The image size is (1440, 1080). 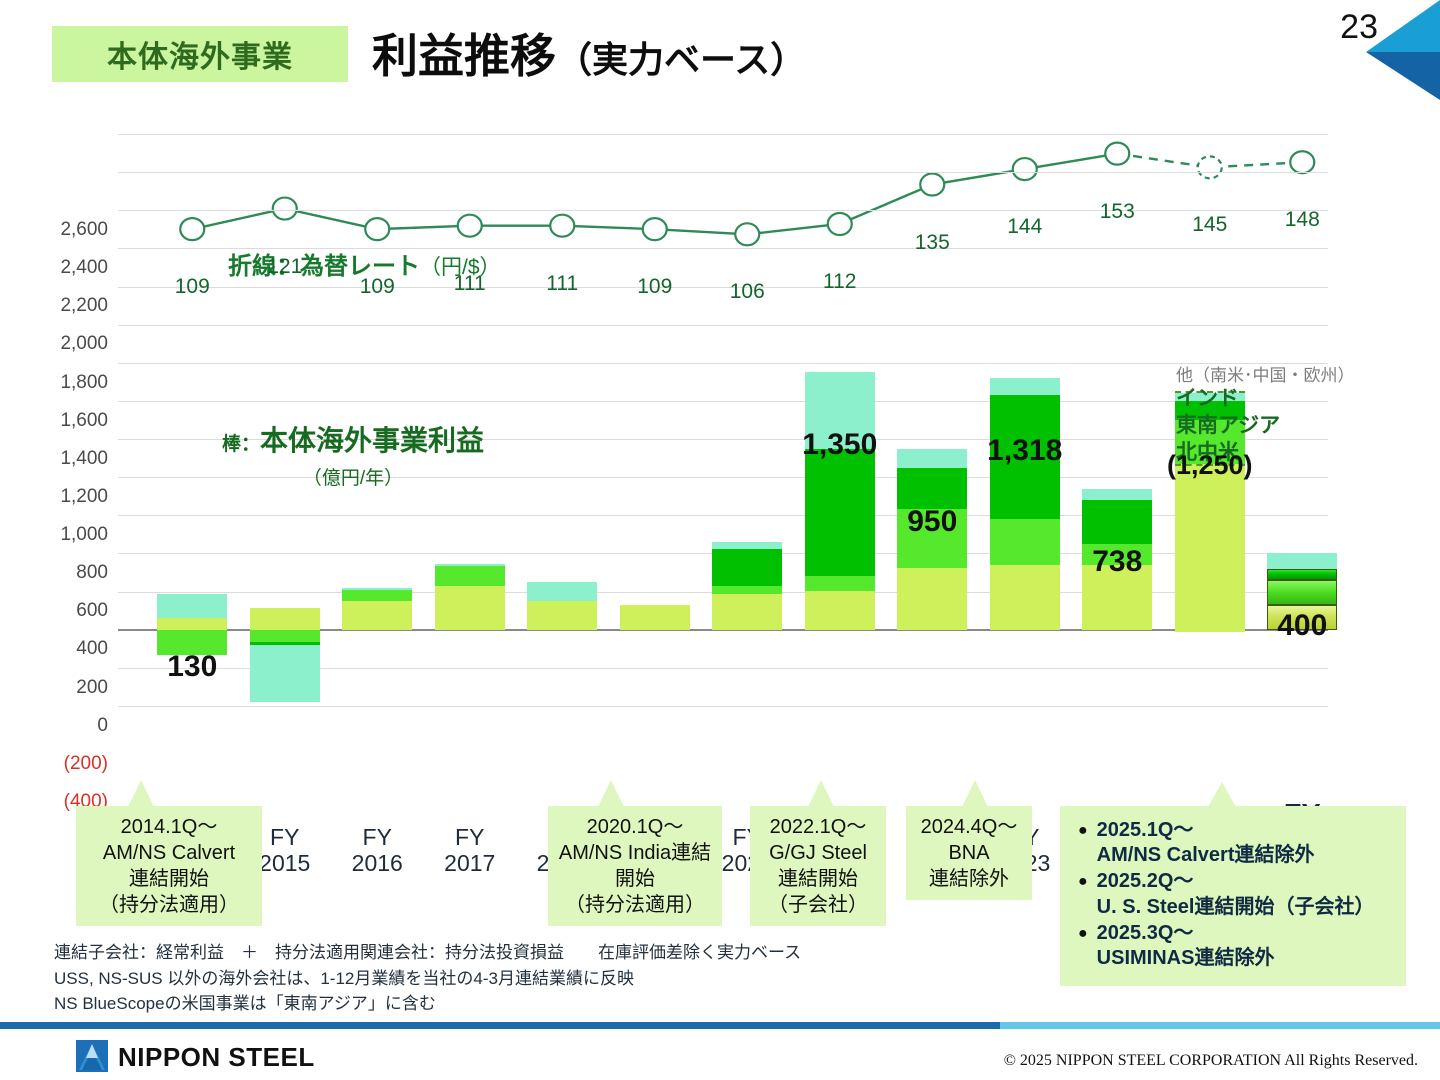 What do you see at coordinates (1145, 881) in the screenshot?
I see `bullet-line-1: 2025.2Q〜` at bounding box center [1145, 881].